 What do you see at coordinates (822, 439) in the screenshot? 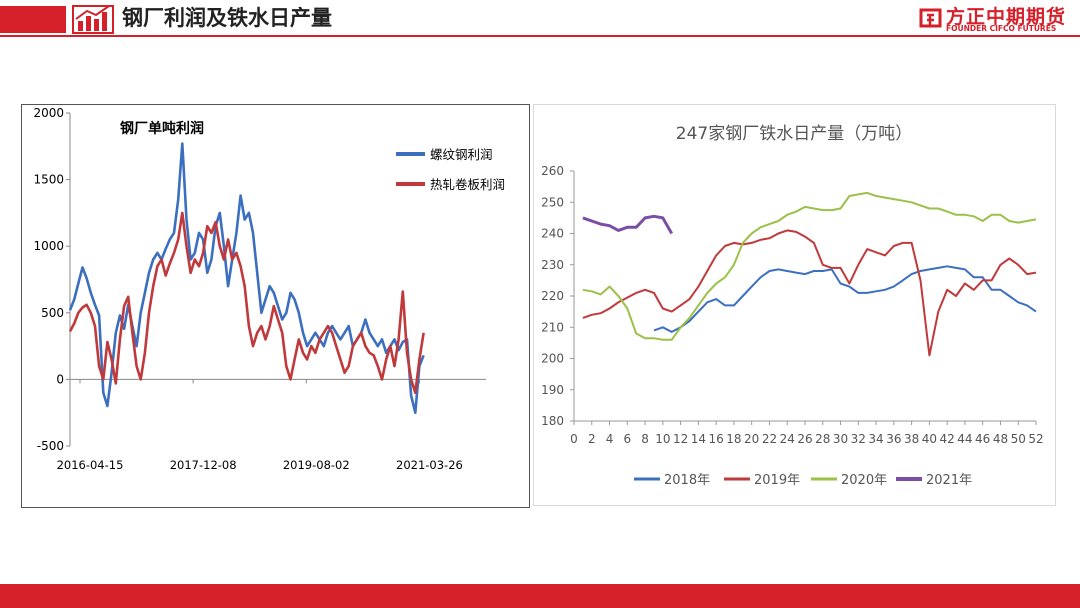
I see `x-tick-label: 28` at bounding box center [822, 439].